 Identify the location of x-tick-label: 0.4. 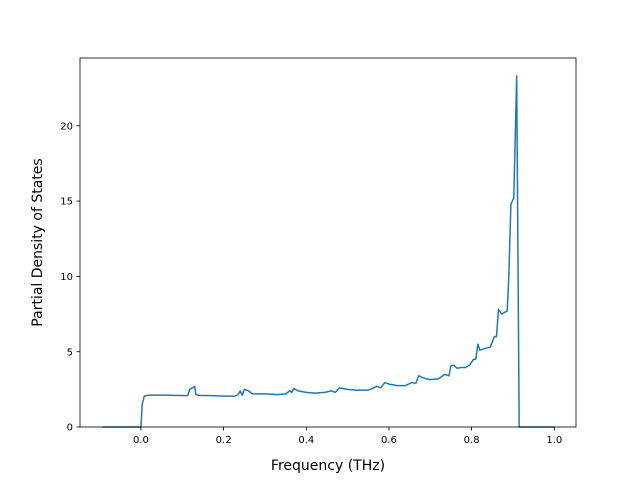
(306, 440).